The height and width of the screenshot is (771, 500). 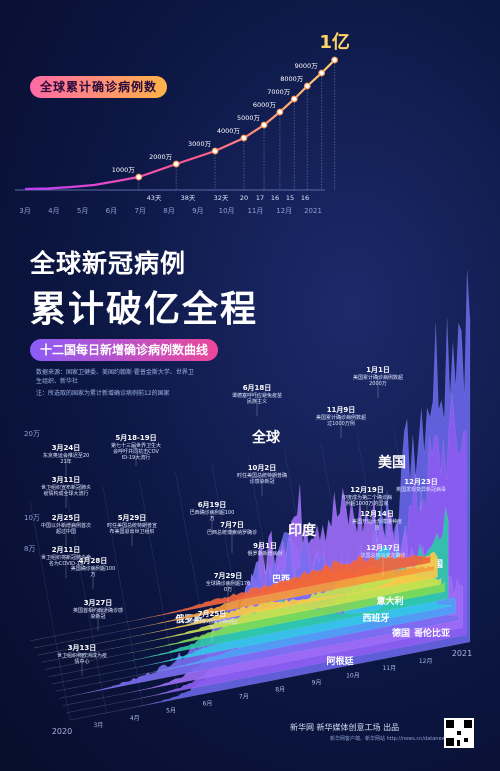 I want to click on series-label: 印度, so click(x=302, y=530).